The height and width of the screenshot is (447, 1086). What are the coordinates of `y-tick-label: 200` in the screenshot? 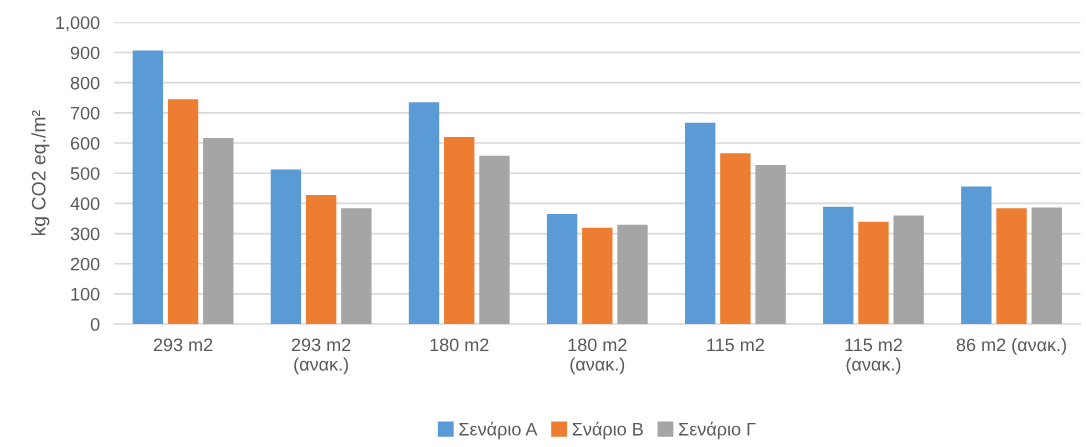 It's located at (85, 264).